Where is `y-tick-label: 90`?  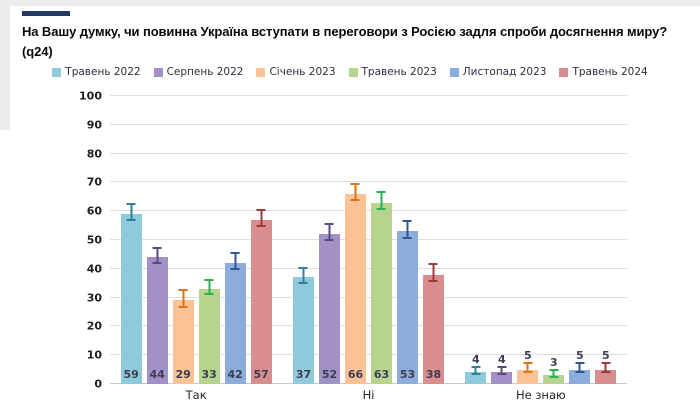
y-tick-label: 90 is located at coordinates (94, 125).